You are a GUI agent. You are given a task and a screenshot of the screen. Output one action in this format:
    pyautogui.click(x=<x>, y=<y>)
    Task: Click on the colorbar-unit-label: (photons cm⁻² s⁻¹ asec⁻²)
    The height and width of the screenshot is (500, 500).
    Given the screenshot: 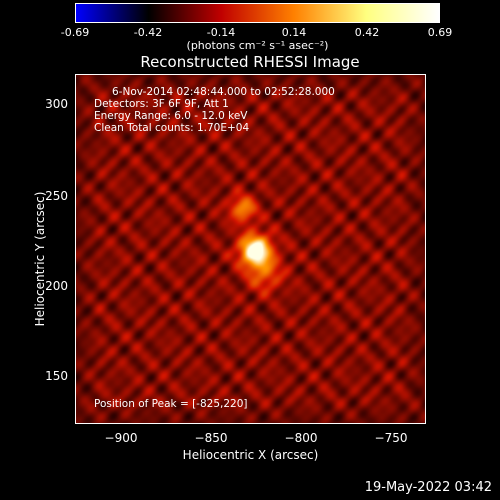 What is the action you would take?
    pyautogui.click(x=257, y=45)
    